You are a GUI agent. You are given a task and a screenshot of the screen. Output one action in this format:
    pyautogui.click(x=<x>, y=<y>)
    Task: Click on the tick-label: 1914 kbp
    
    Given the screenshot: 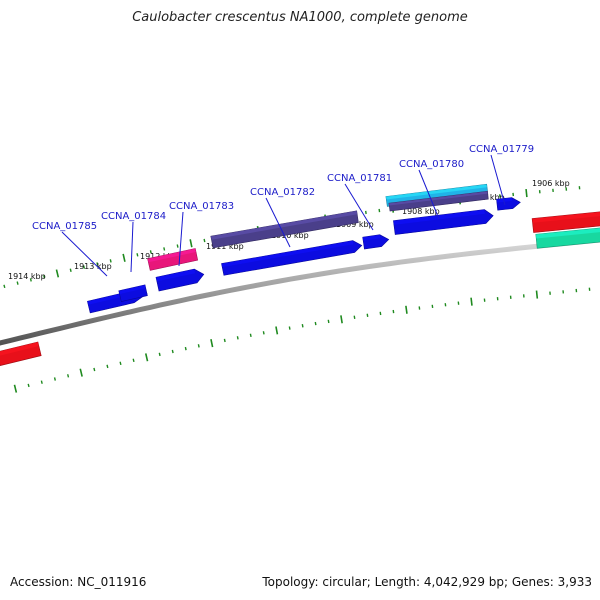 What is the action you would take?
    pyautogui.click(x=27, y=276)
    